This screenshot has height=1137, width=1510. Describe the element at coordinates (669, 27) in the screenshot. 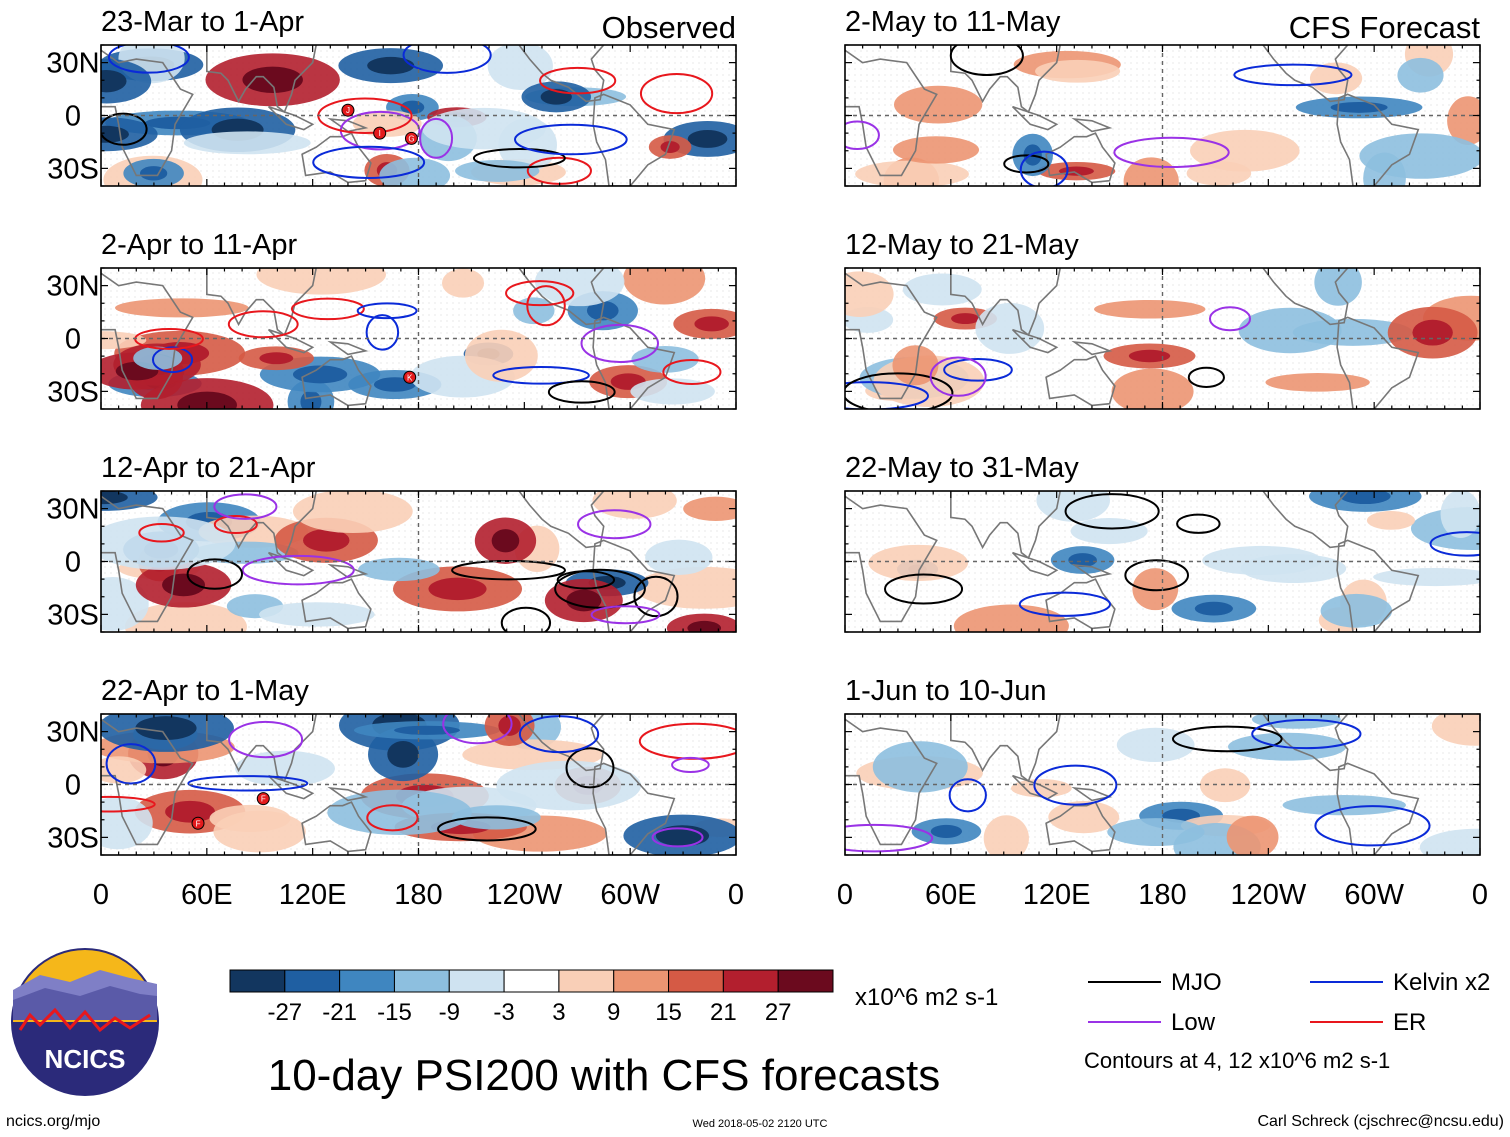

I see `column-label: Observed` at that location.